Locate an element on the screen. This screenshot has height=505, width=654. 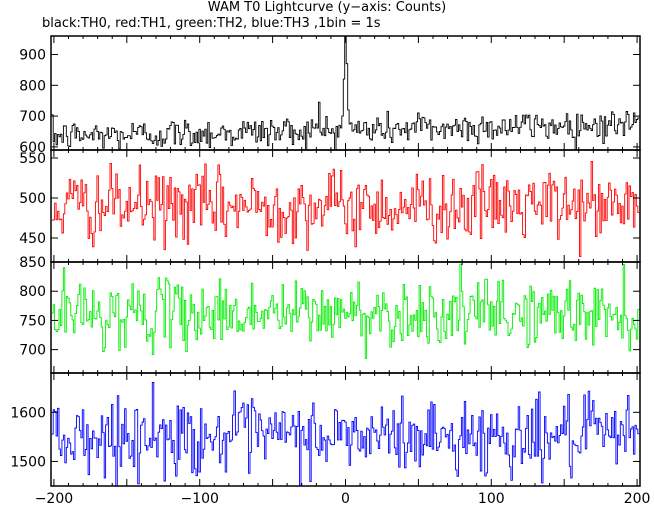
y-tick-label-th1: 500 is located at coordinates (32, 199).